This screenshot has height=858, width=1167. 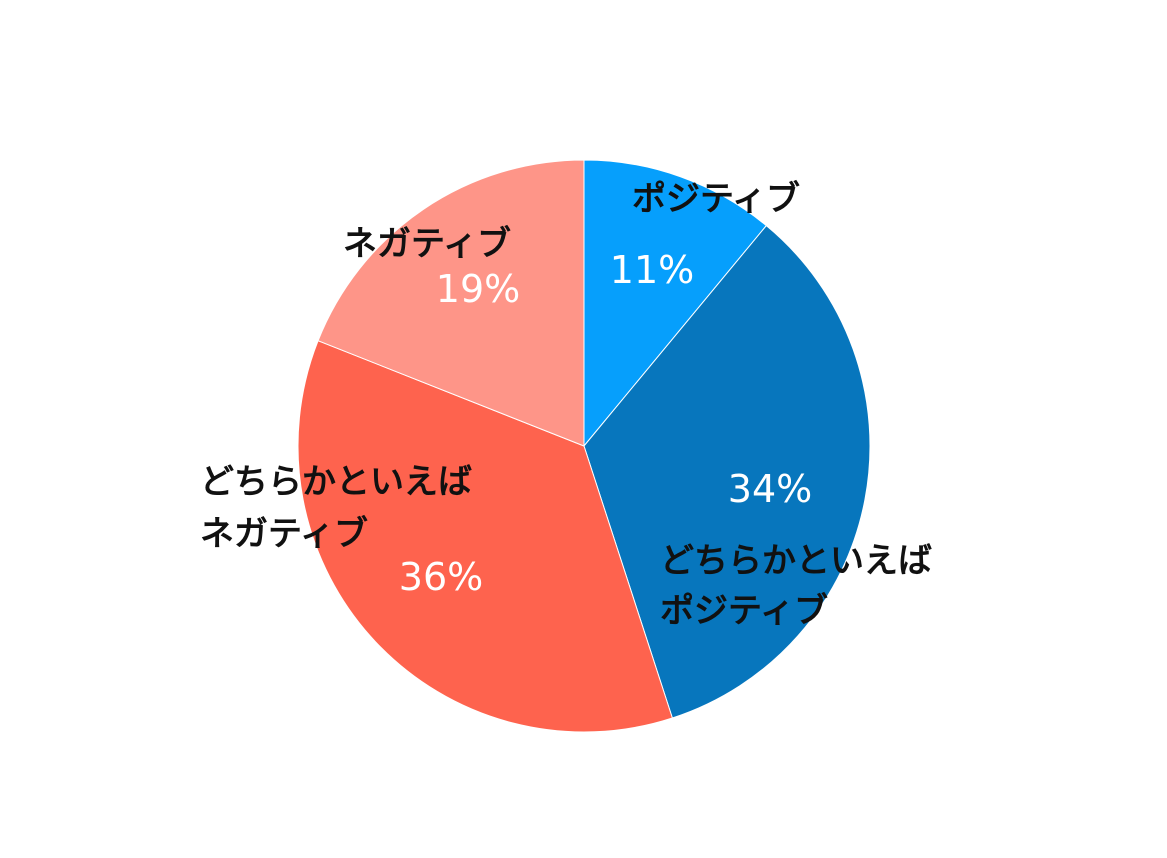 What do you see at coordinates (284, 534) in the screenshot?
I see `category-label-somewhat-negative-line2: ネガティブ` at bounding box center [284, 534].